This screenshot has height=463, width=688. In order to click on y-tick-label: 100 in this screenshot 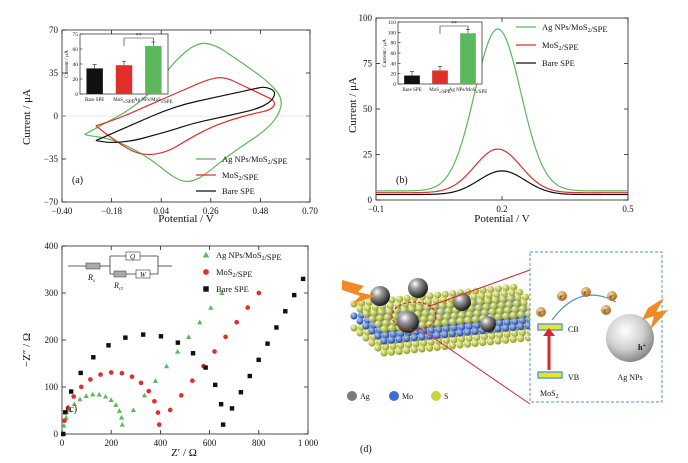, I will do `click(366, 18)`.